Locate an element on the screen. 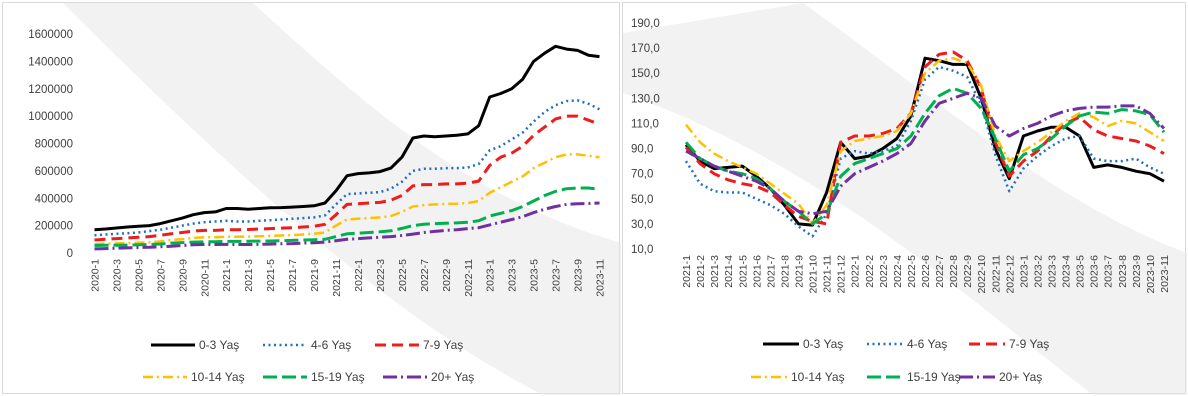 This screenshot has width=1188, height=396. y-tick-label: 1400000 is located at coordinates (50, 62).